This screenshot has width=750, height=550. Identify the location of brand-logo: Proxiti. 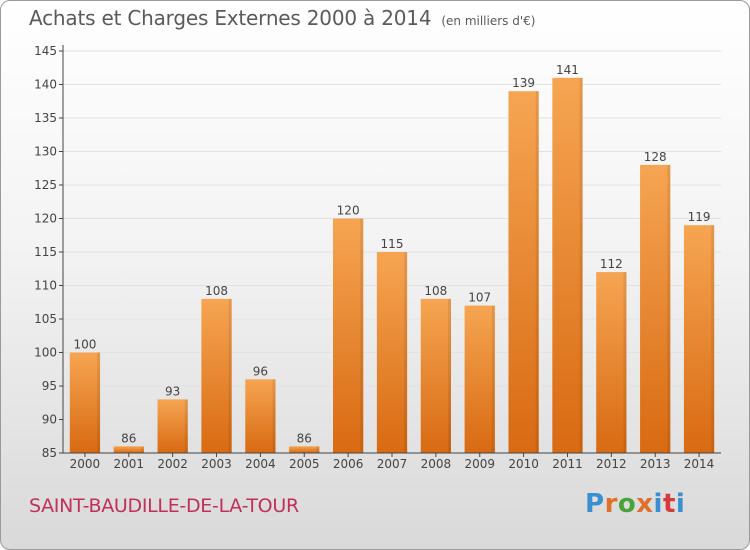
(635, 504).